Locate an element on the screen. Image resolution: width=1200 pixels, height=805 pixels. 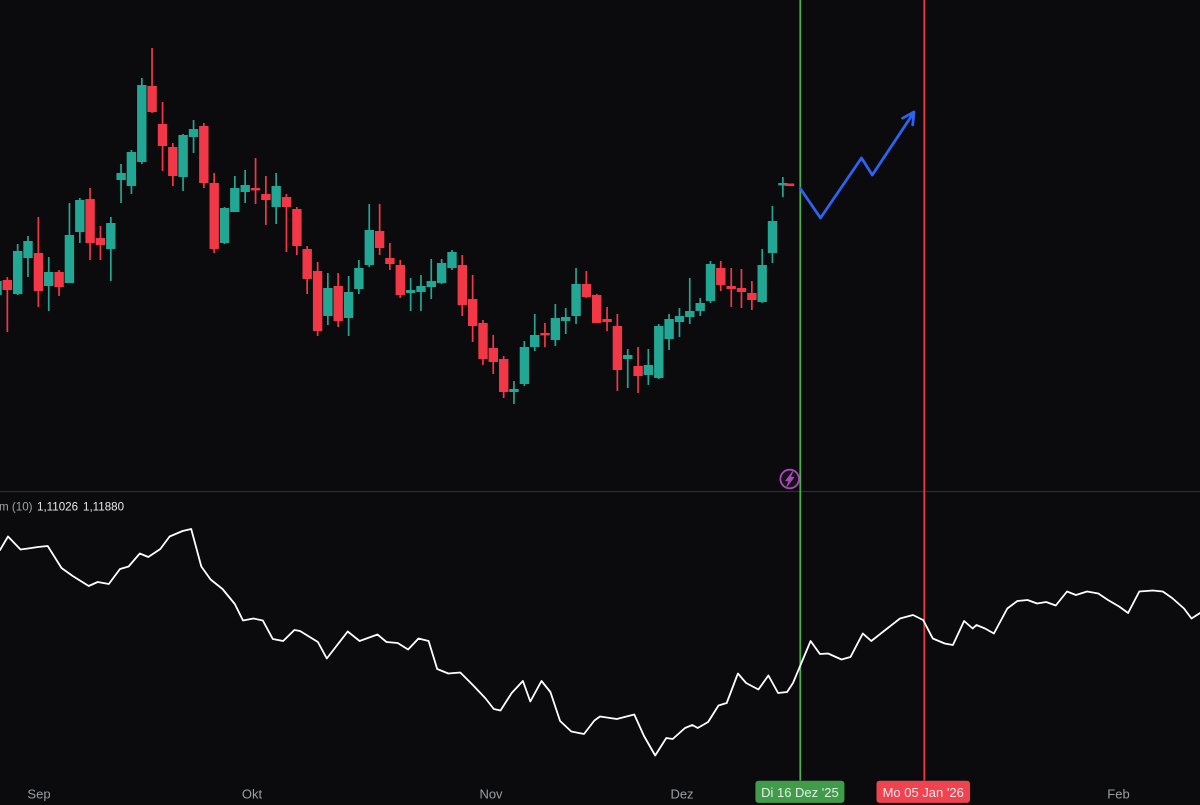
svg-text: 1,11880 is located at coordinates (103, 507).